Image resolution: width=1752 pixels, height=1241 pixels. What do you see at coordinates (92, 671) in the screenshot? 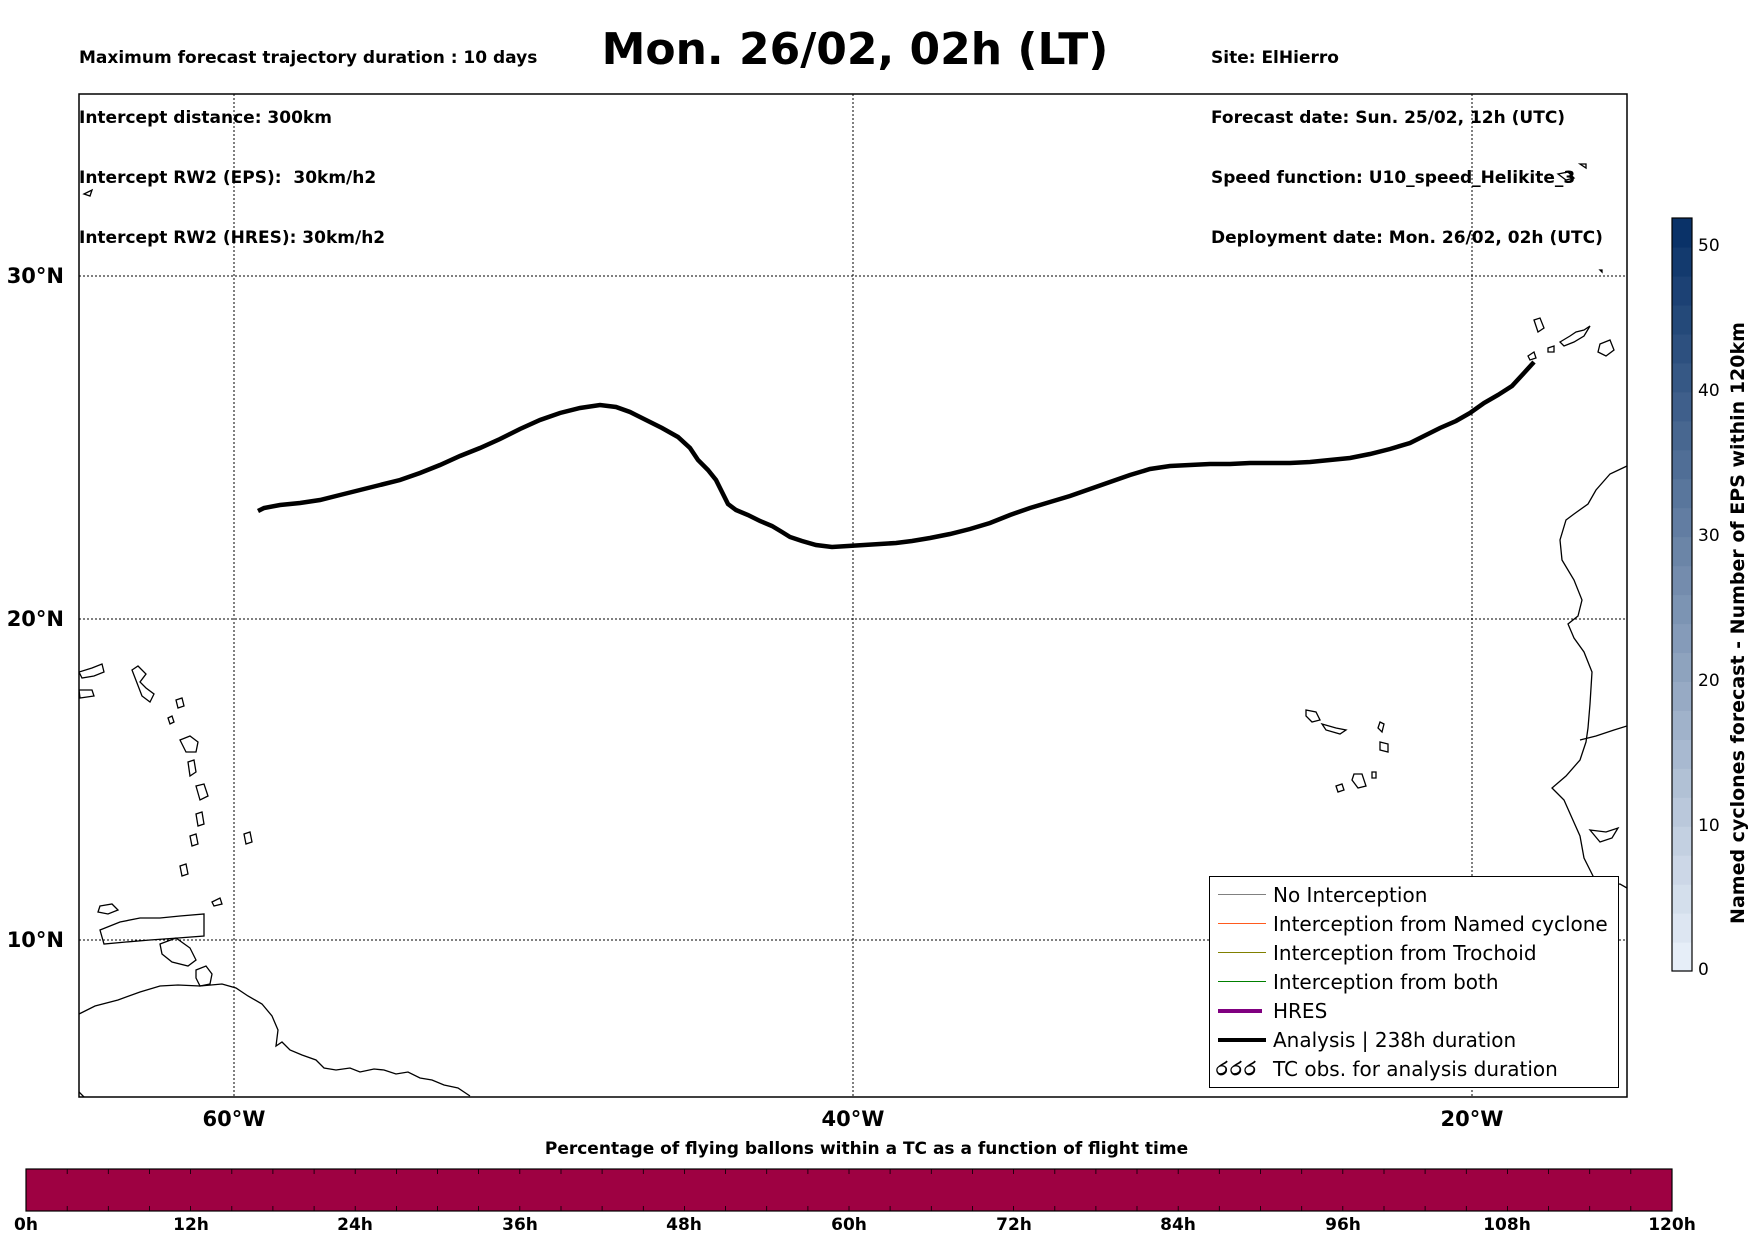
I see `coastline-puerto-rico` at bounding box center [92, 671].